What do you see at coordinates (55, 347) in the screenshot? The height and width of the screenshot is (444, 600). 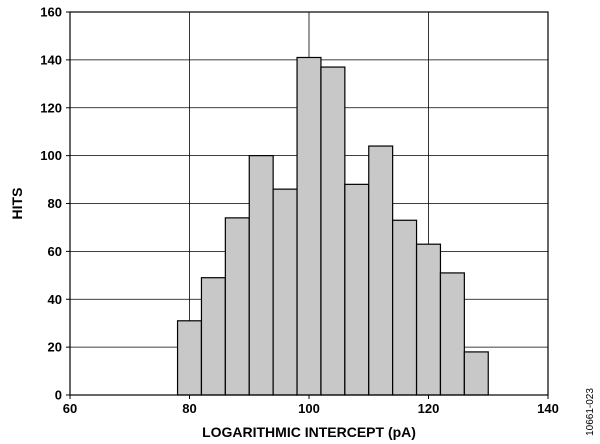 I see `y-tick-label-1: 20` at bounding box center [55, 347].